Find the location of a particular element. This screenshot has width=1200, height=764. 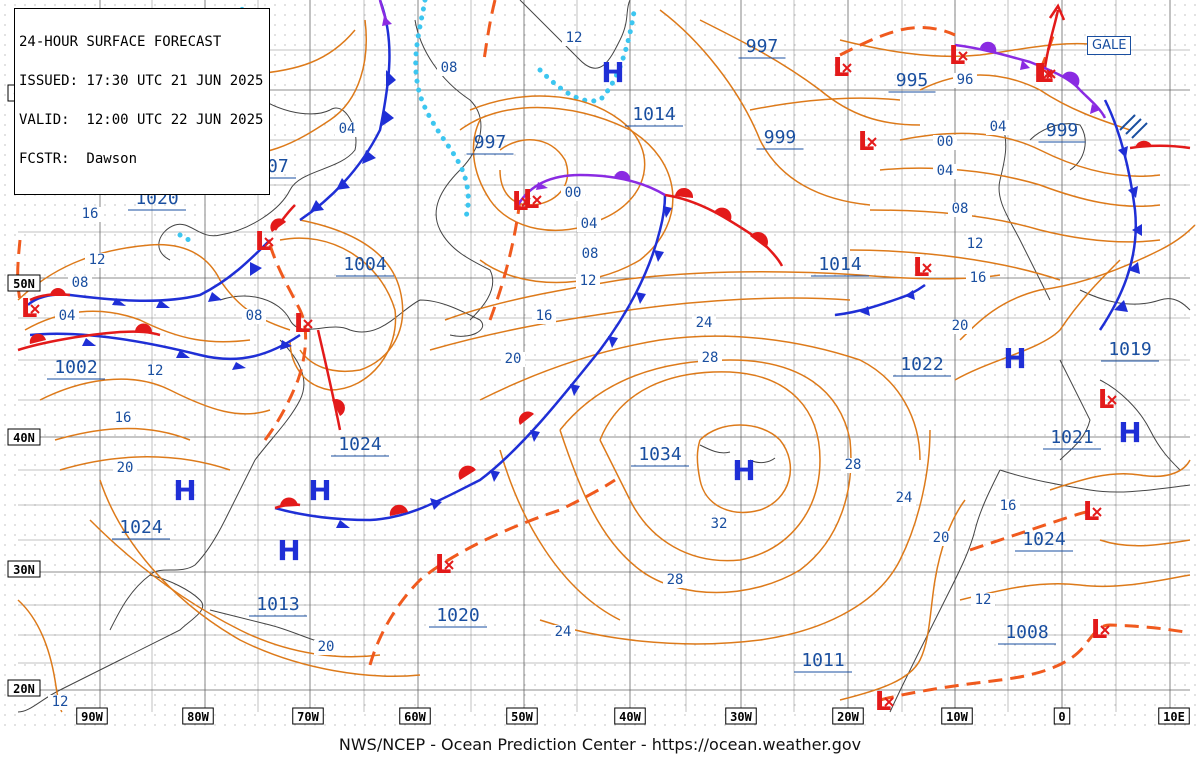

svg-text: 60W is located at coordinates (415, 717).